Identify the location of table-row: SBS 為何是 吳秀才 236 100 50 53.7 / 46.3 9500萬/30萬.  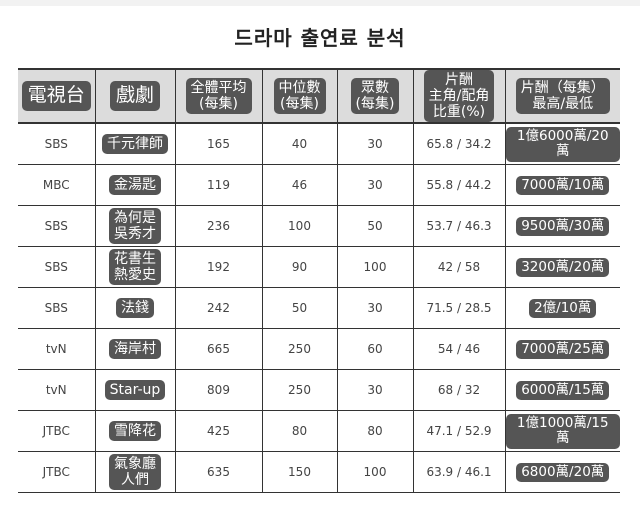
(319, 226).